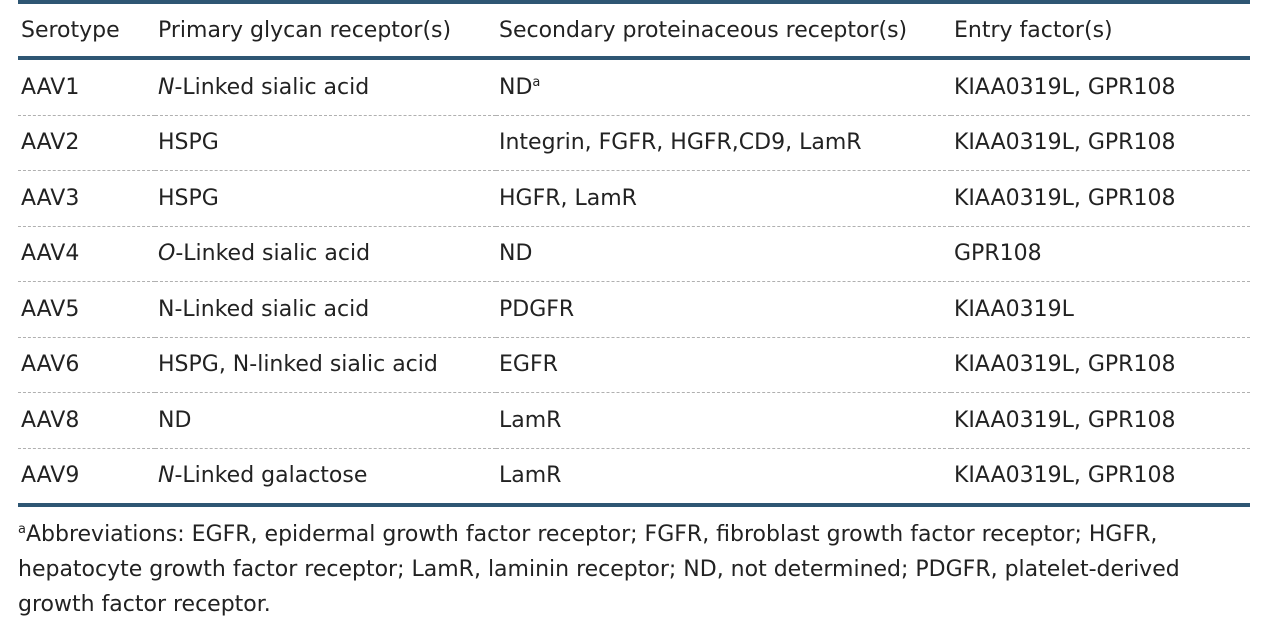  I want to click on cell-primary: ND, so click(325, 421).